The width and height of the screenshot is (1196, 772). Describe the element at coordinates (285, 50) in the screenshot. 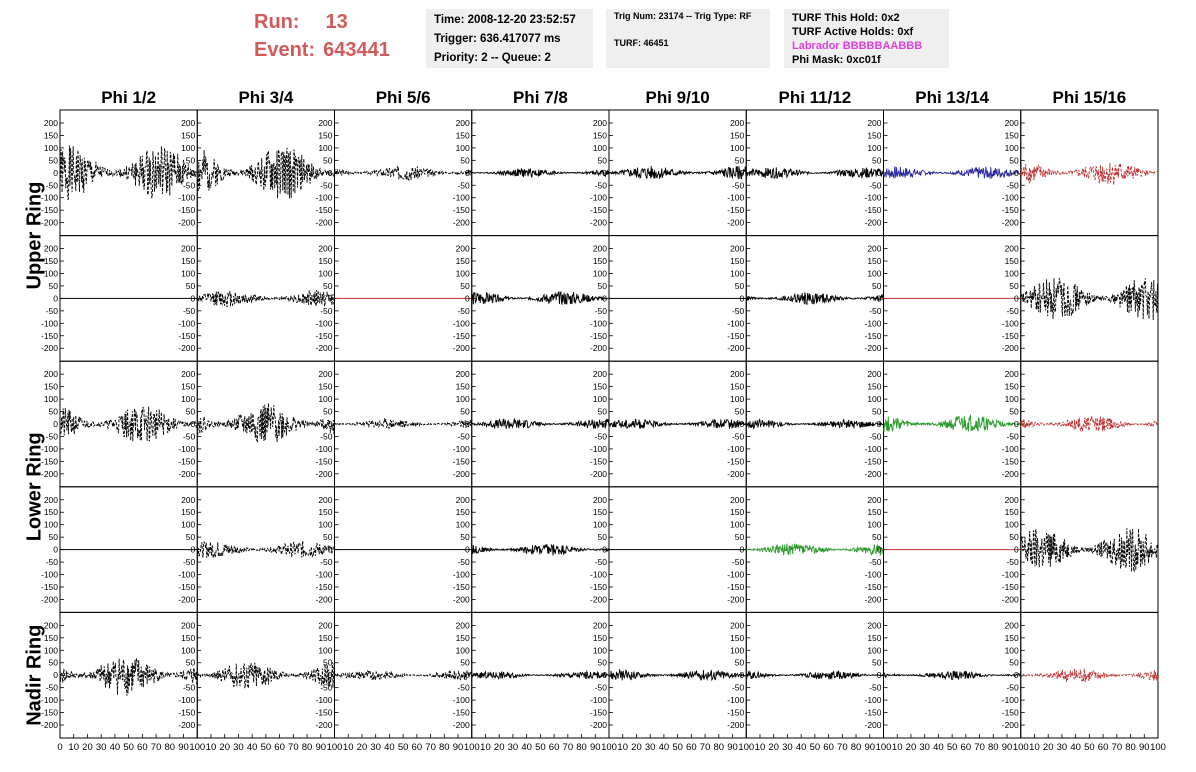

I see `event-label: Event:` at that location.